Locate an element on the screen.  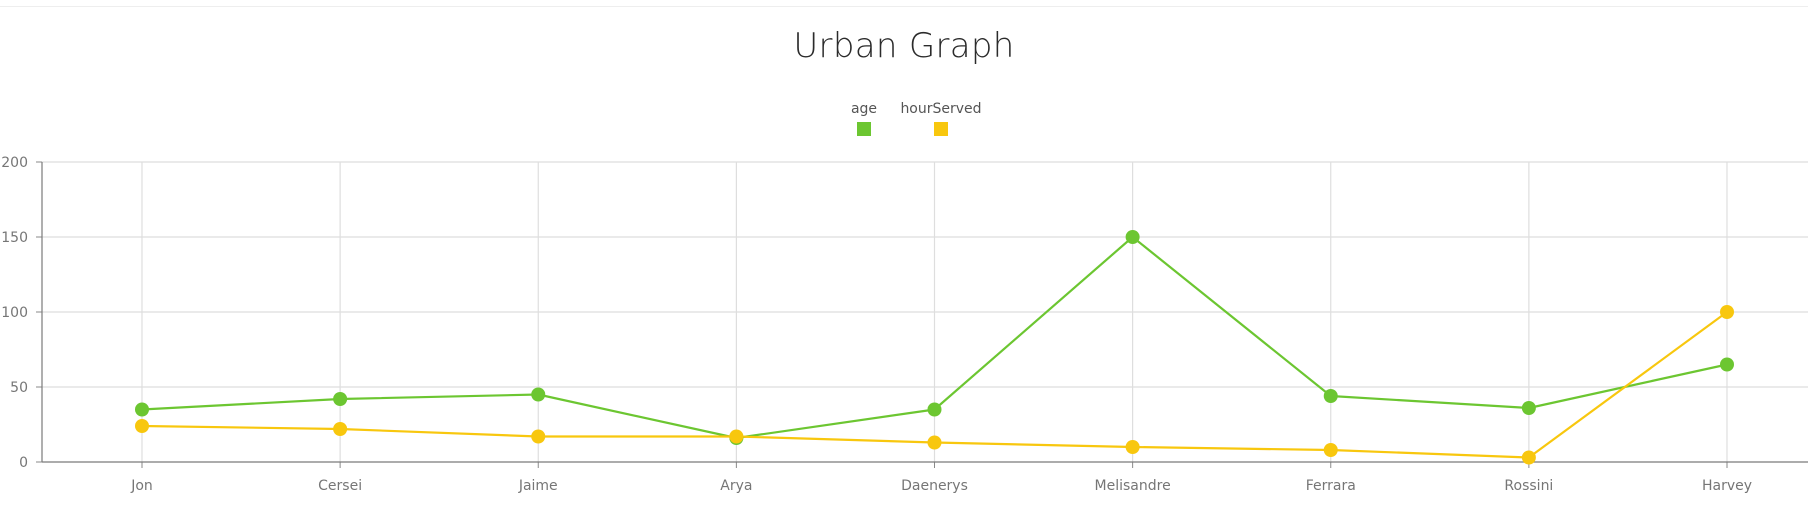
legend-item-hourServed: hourServed is located at coordinates (941, 118).